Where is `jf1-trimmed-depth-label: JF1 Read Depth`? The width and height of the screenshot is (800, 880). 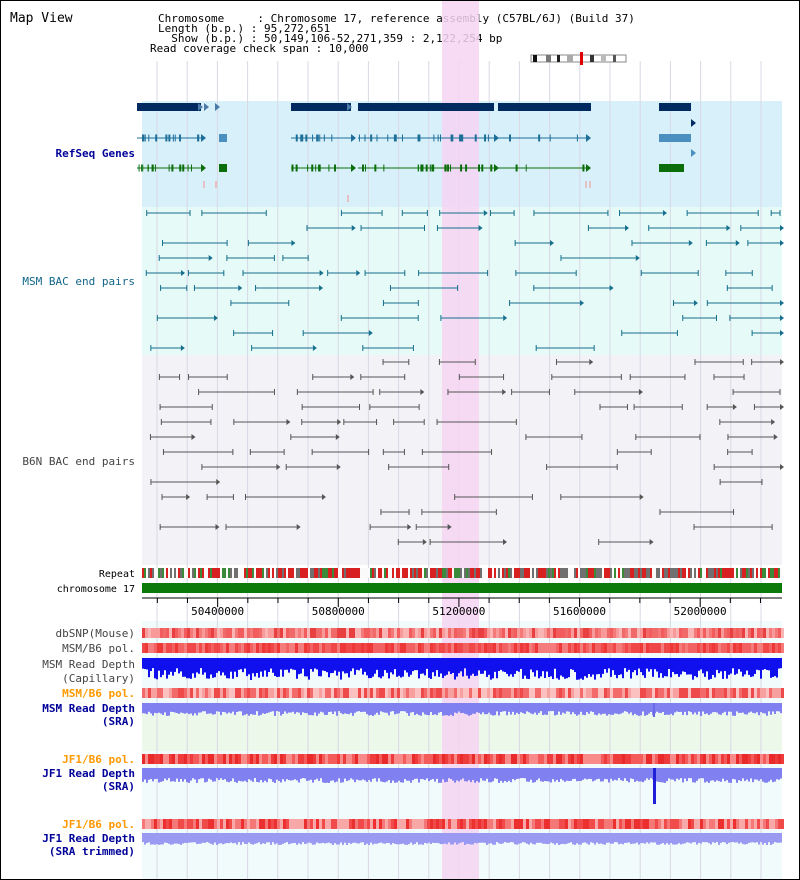
jf1-trimmed-depth-label: JF1 Read Depth is located at coordinates (88, 838).